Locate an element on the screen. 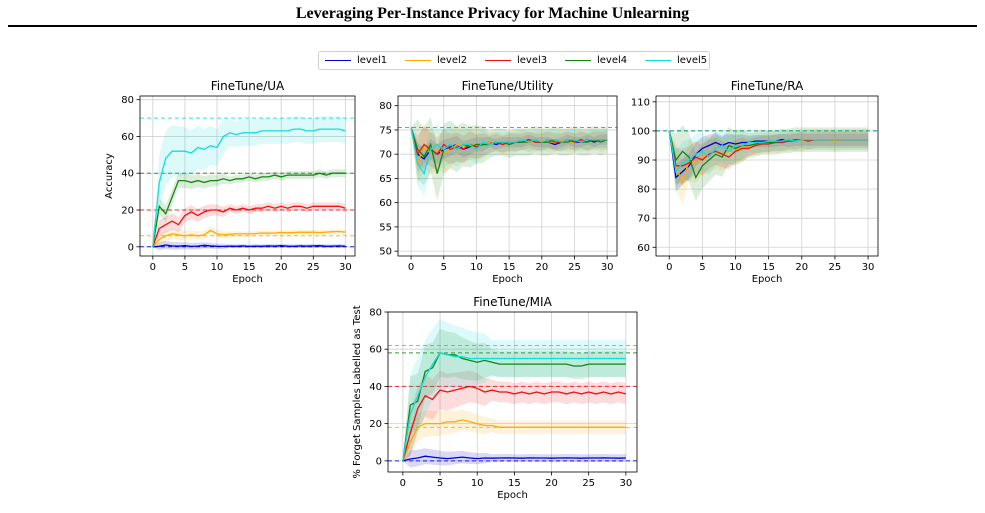 The height and width of the screenshot is (513, 985). y-axis-label: Accuracy is located at coordinates (109, 176).